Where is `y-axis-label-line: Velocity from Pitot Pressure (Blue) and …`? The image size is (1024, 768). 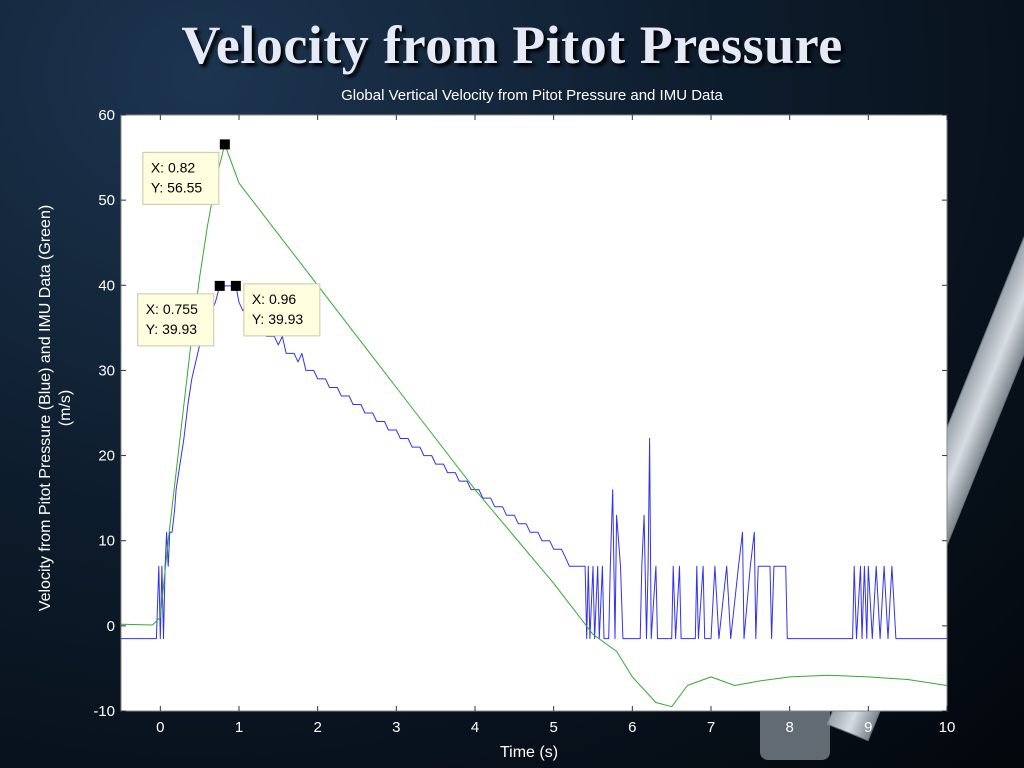
y-axis-label-line: Velocity from Pitot Pressure (Blue) and … is located at coordinates (45, 408).